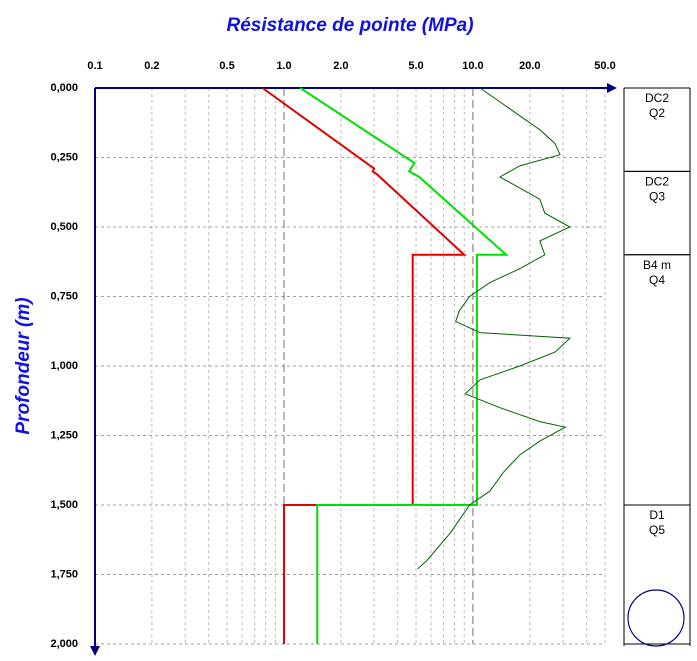  What do you see at coordinates (151, 66) in the screenshot?
I see `x-tick-label: 0.2` at bounding box center [151, 66].